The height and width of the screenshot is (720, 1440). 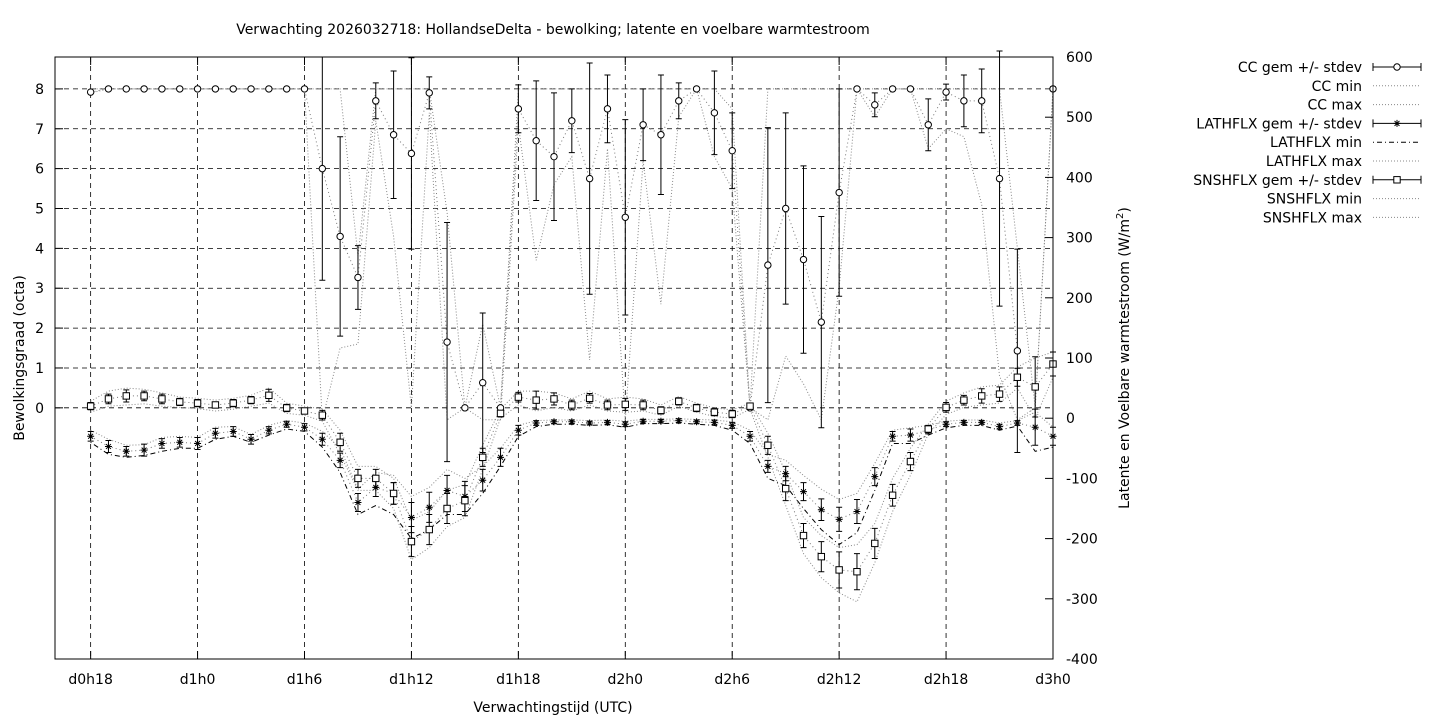 What do you see at coordinates (1277, 181) in the screenshot?
I see `legend-snshflx-gem-stdev-label: SNSHFLX gem +/- stdev` at bounding box center [1277, 181].